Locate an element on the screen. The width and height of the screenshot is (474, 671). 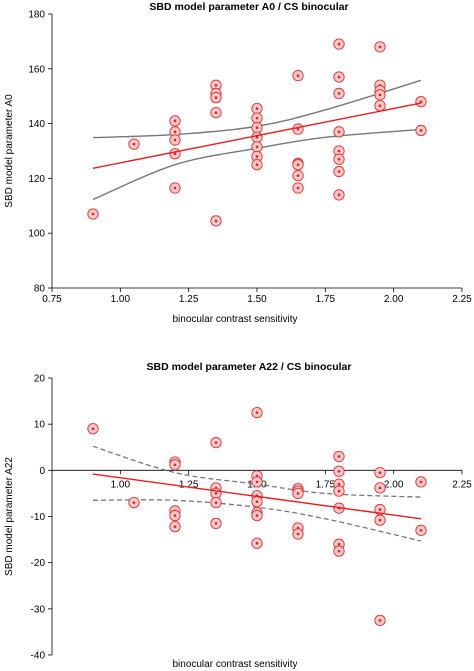
y-axis-label: SBD model parameter A22 is located at coordinates (9, 516).